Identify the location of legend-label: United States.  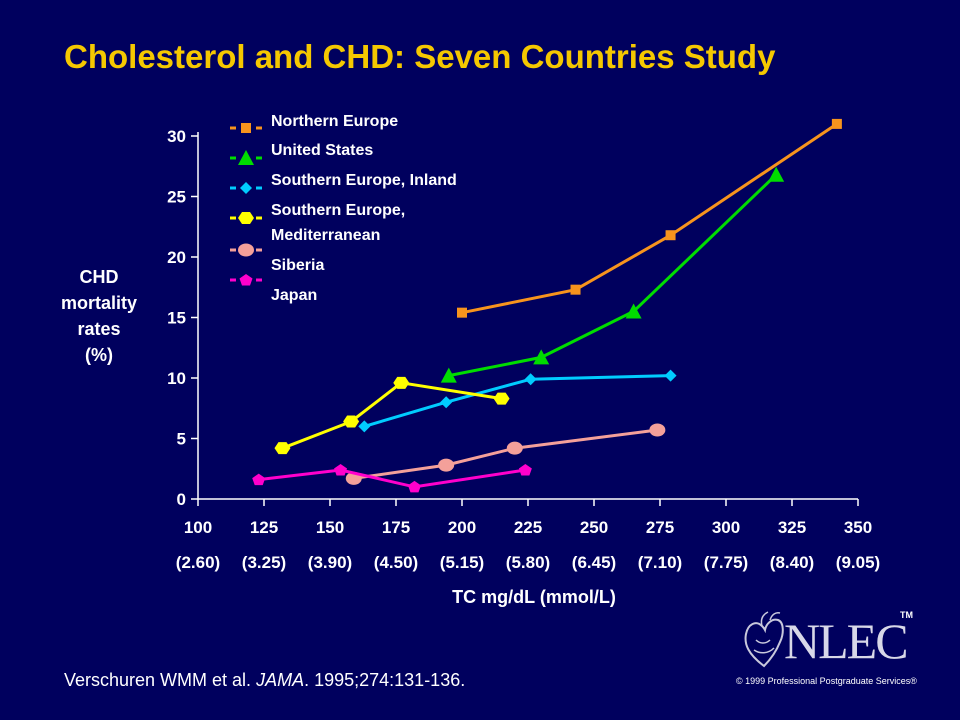
(322, 150).